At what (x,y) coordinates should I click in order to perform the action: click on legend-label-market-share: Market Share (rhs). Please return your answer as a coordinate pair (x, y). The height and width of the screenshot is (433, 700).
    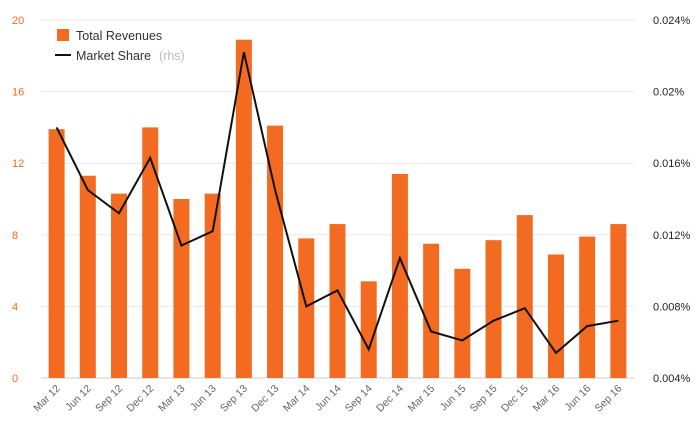
    Looking at the image, I should click on (130, 55).